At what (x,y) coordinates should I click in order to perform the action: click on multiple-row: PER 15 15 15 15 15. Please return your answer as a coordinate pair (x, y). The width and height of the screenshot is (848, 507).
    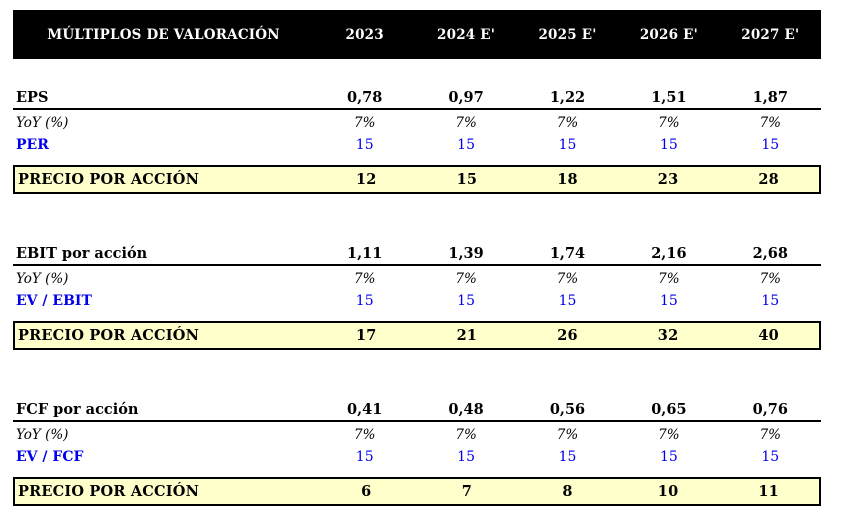
    Looking at the image, I should click on (417, 145).